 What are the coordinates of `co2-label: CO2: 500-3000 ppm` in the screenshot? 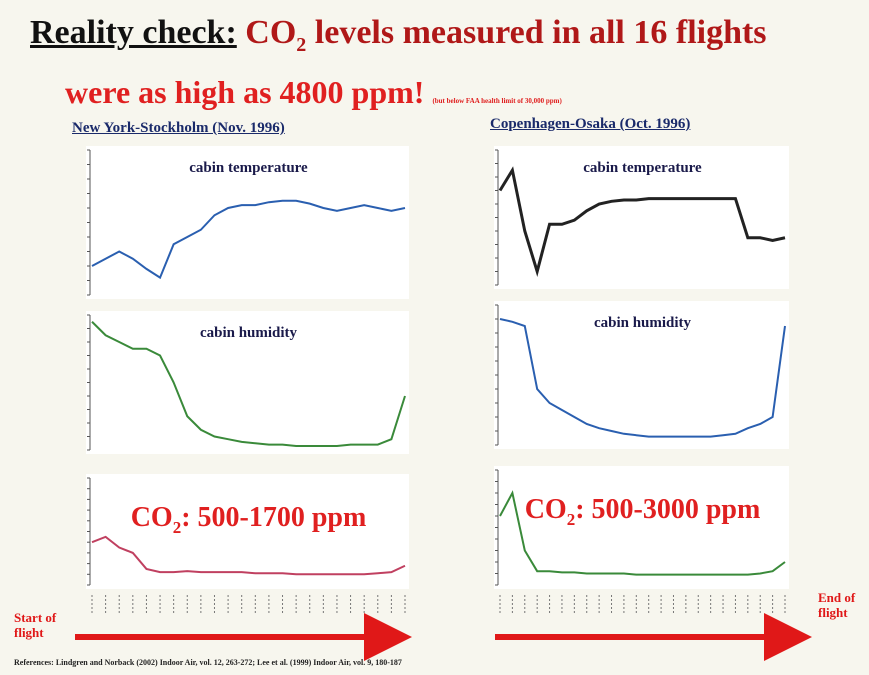 It's located at (643, 511).